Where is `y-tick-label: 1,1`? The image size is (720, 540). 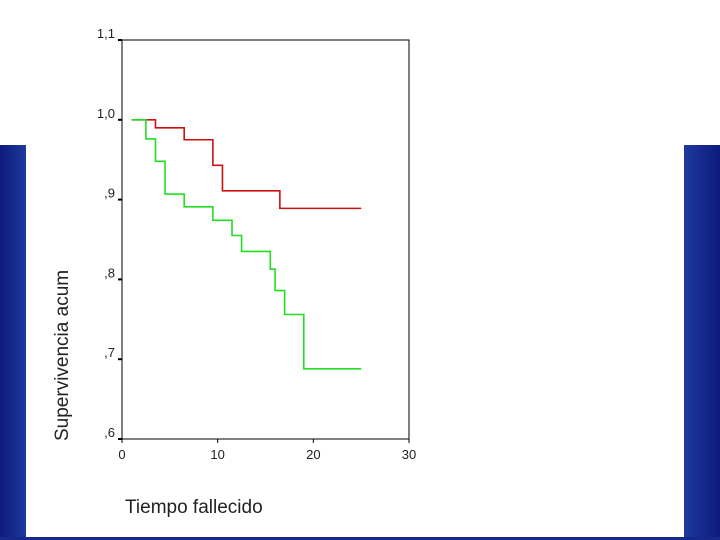 y-tick-label: 1,1 is located at coordinates (106, 33).